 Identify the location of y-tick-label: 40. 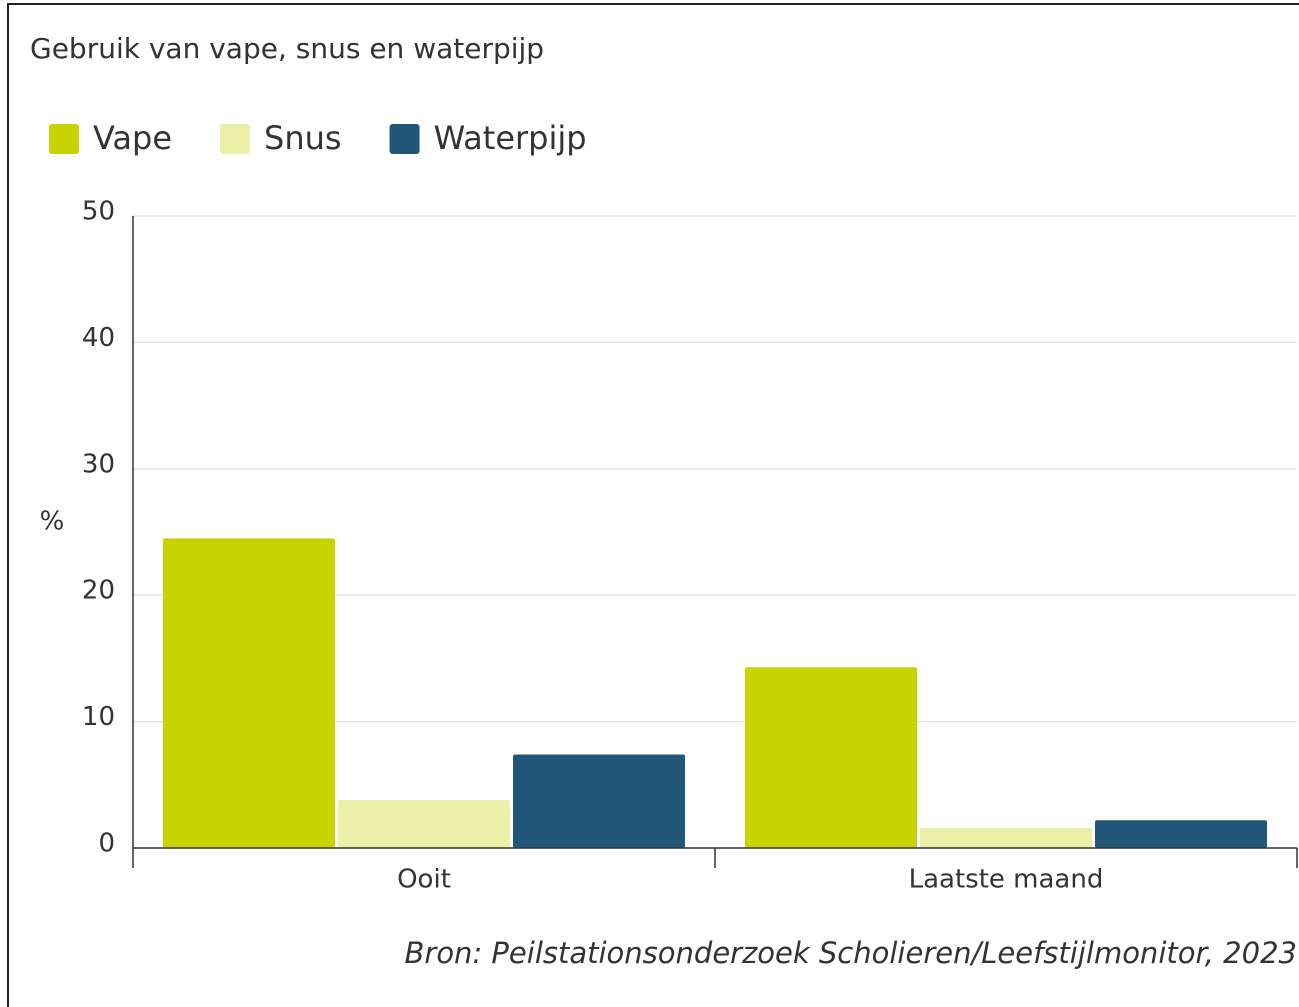
(98, 338).